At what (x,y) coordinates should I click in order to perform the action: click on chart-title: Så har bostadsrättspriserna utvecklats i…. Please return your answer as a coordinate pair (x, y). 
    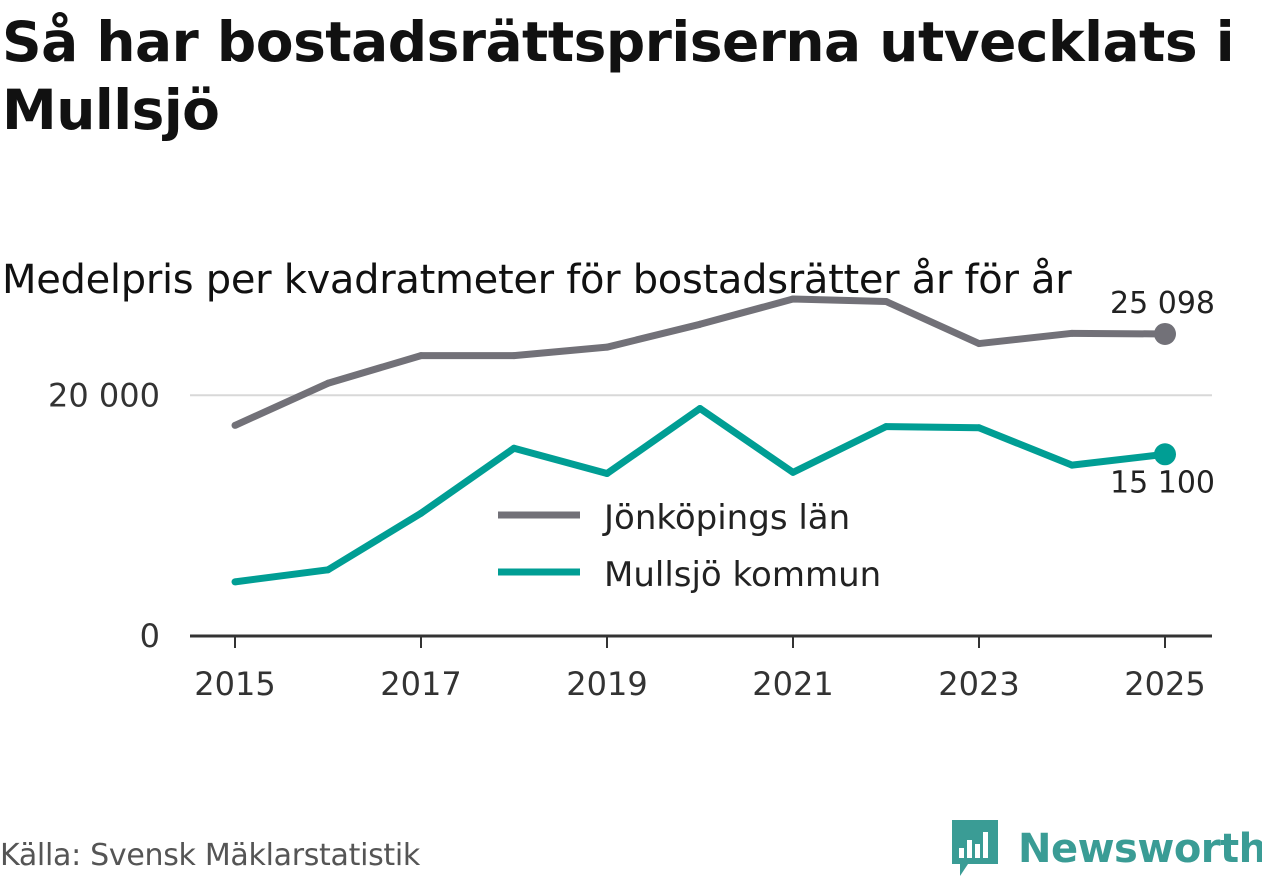
    Looking at the image, I should click on (618, 76).